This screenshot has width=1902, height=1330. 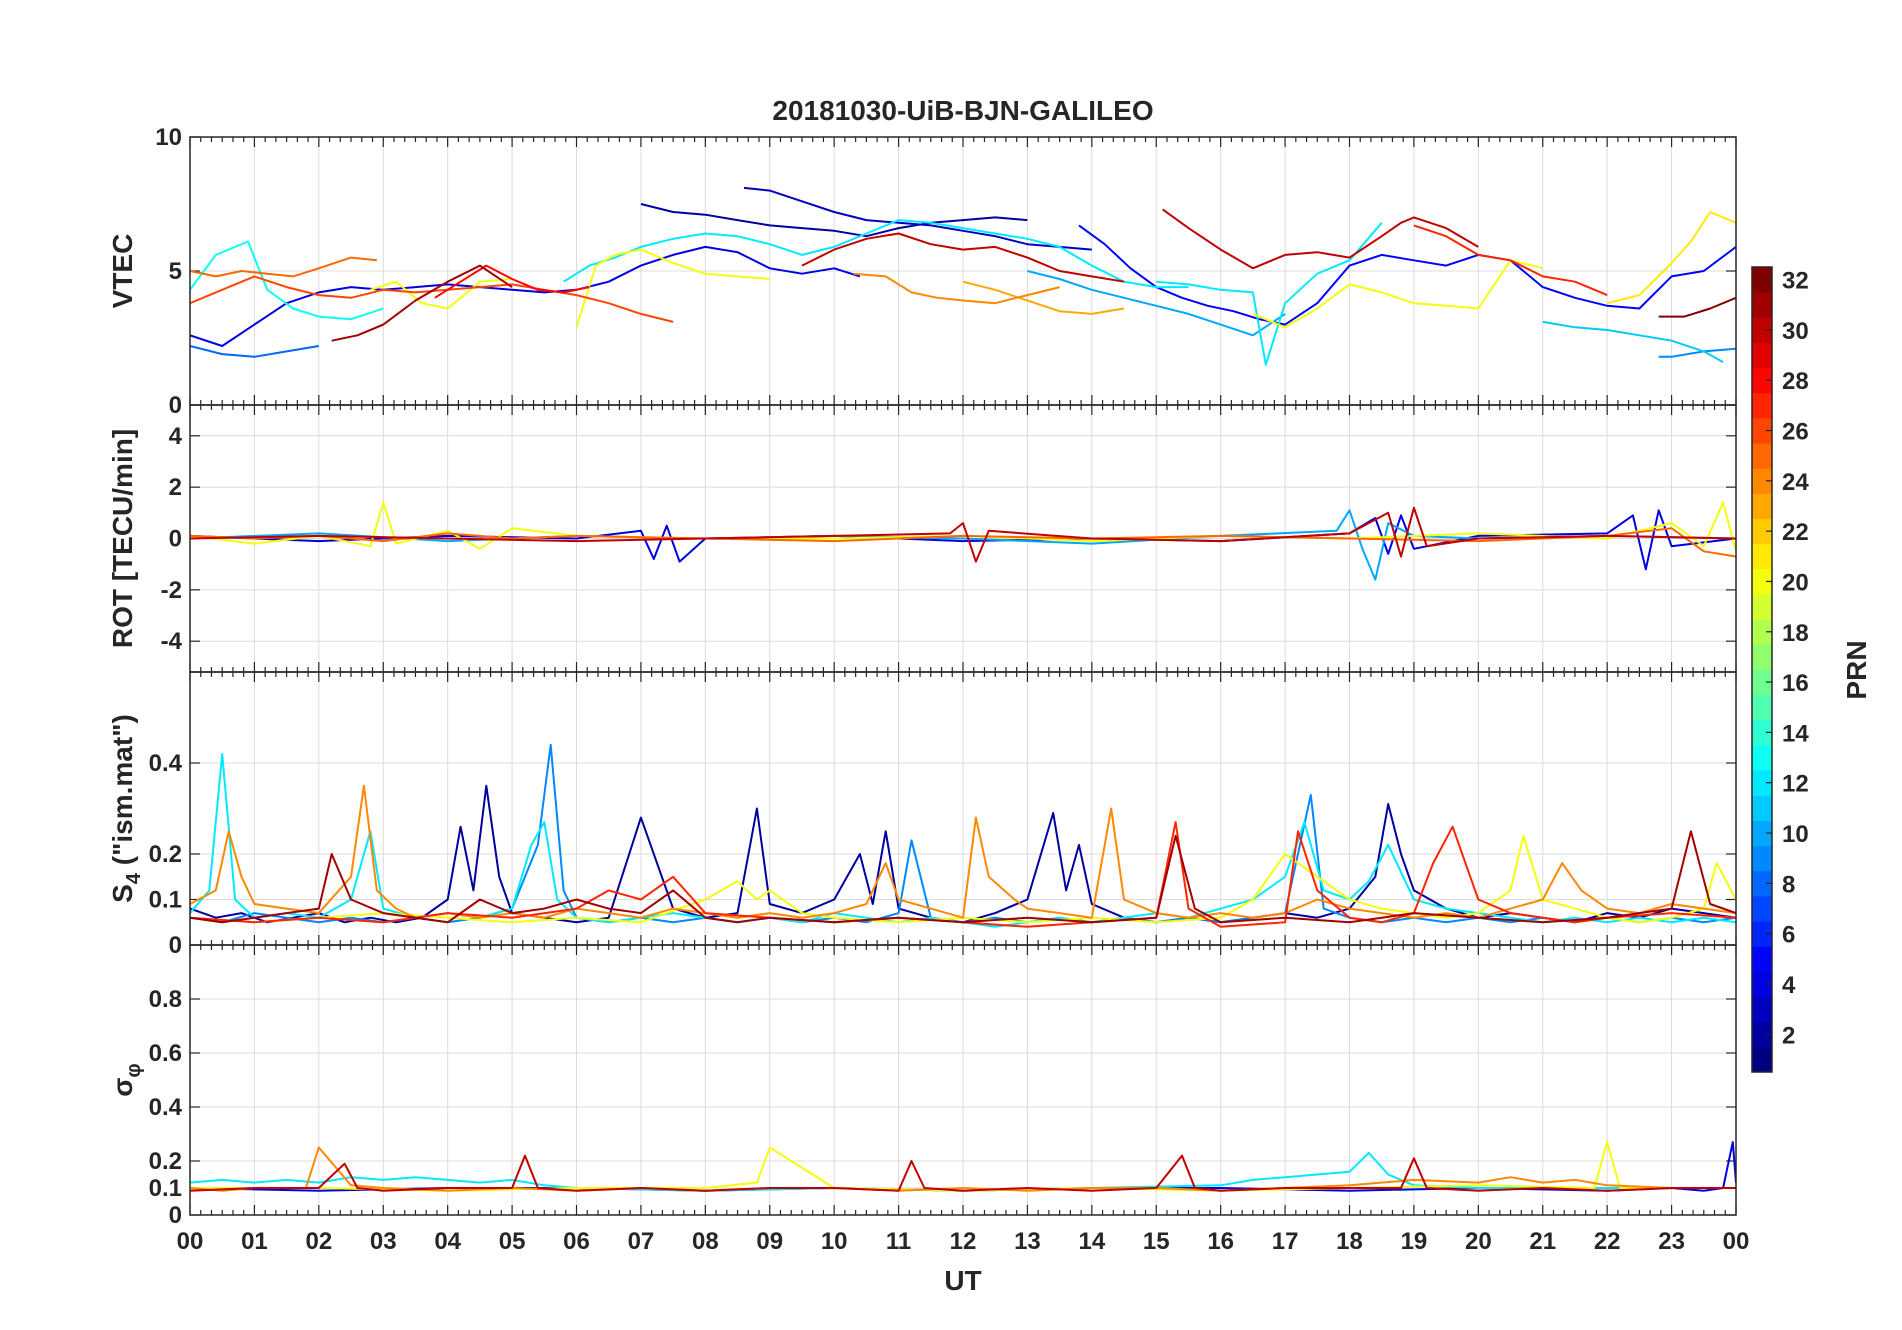 I want to click on x-tick-label: 02, so click(x=318, y=1241).